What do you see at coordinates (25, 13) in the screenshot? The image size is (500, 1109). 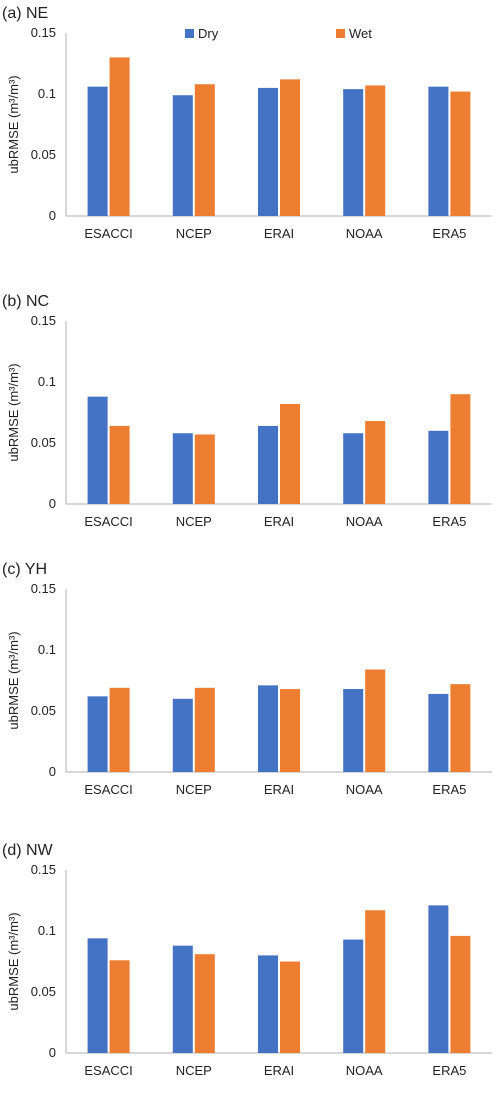 I see `chart-title: (a) NE` at bounding box center [25, 13].